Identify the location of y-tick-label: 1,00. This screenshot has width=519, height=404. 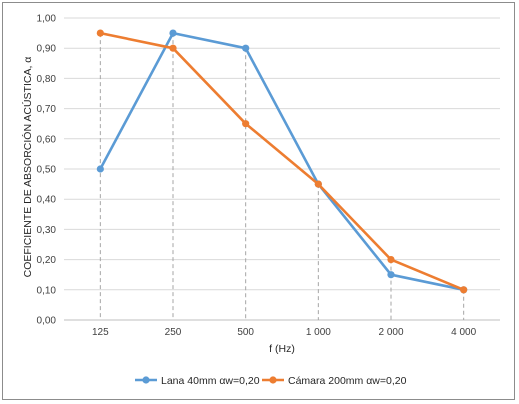
(47, 19).